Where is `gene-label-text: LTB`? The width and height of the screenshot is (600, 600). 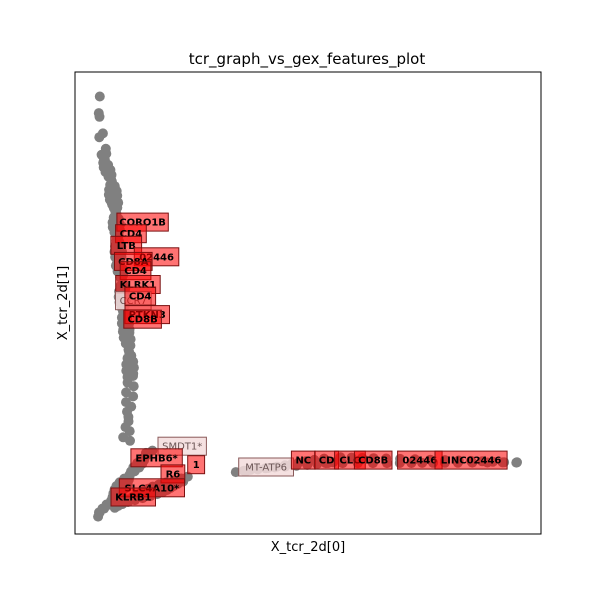 gene-label-text: LTB is located at coordinates (126, 246).